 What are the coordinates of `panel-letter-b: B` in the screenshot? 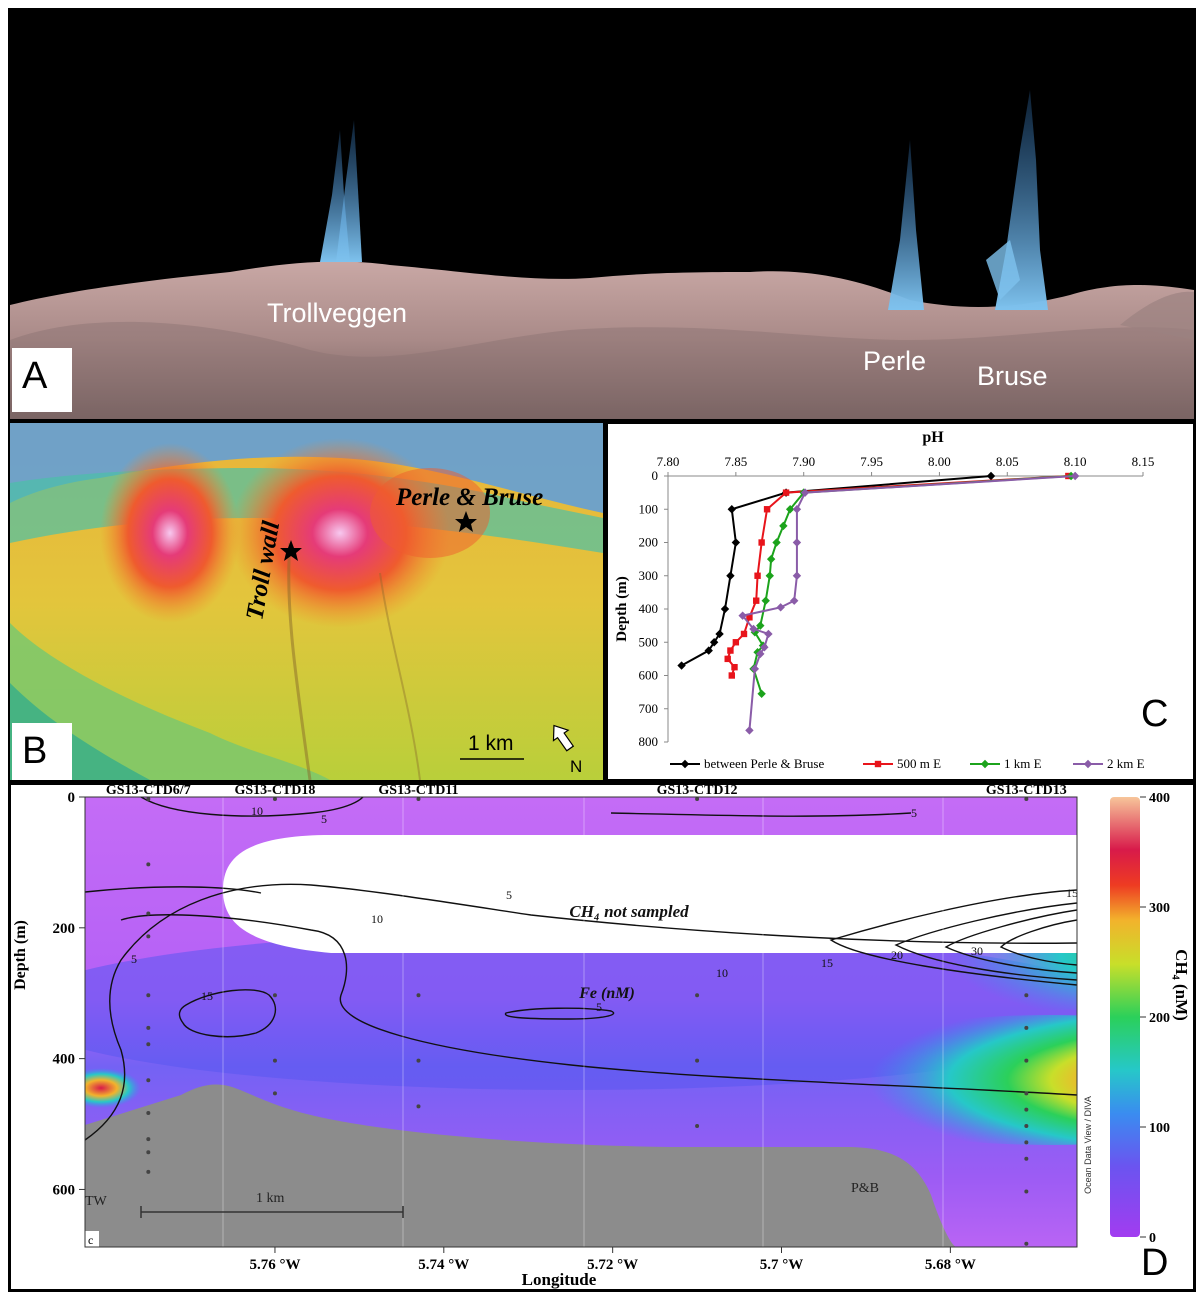 It's located at (42, 751).